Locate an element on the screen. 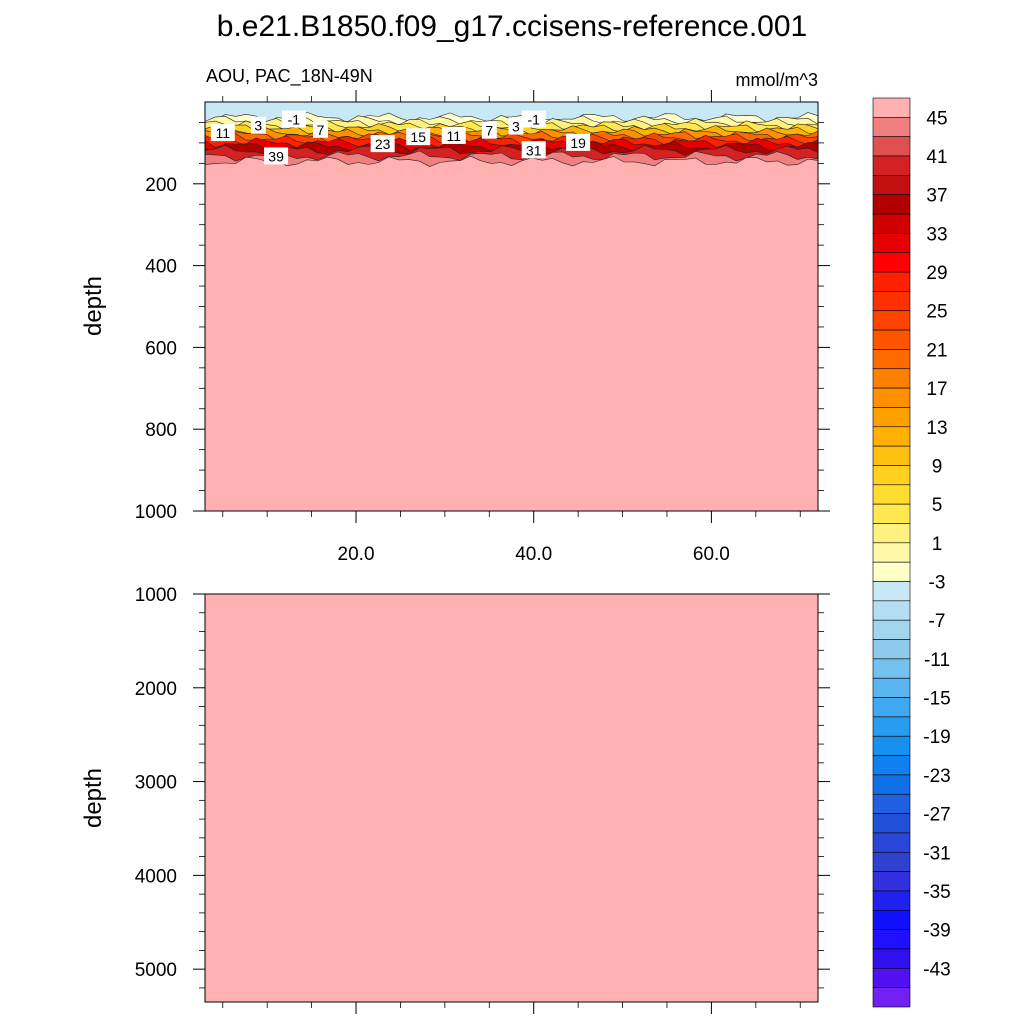  colorbar-label: 1 is located at coordinates (937, 544).